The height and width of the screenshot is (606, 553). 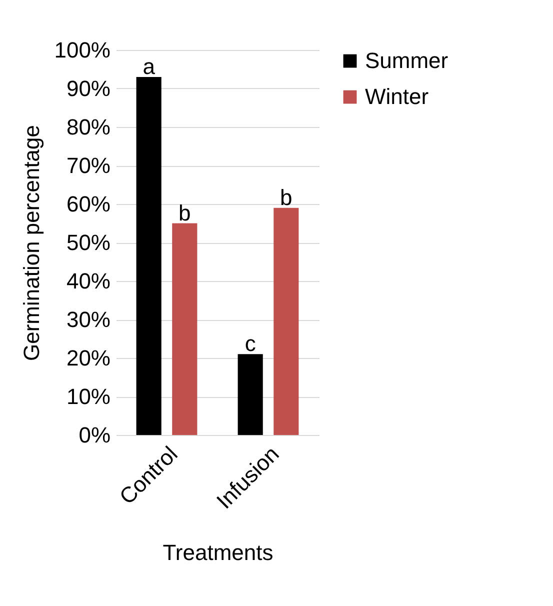 What do you see at coordinates (149, 66) in the screenshot?
I see `data-label: a` at bounding box center [149, 66].